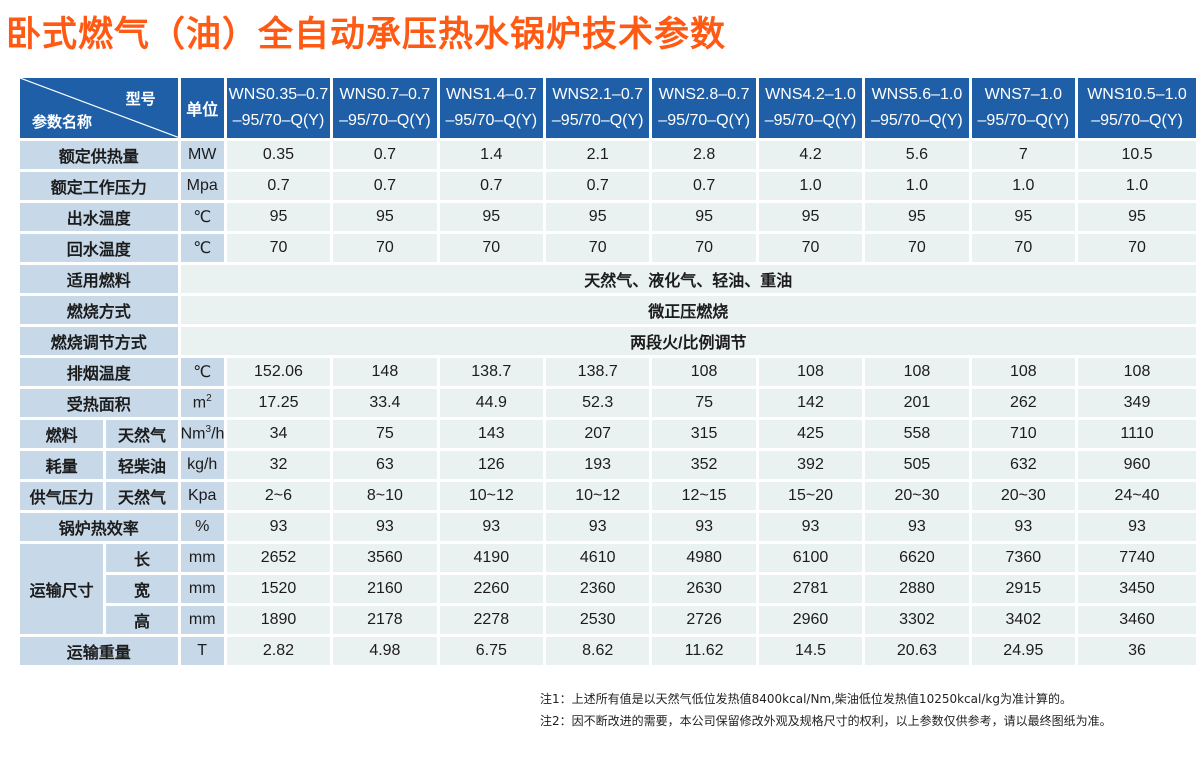 The height and width of the screenshot is (760, 1200). I want to click on value-cell: 3302, so click(916, 619).